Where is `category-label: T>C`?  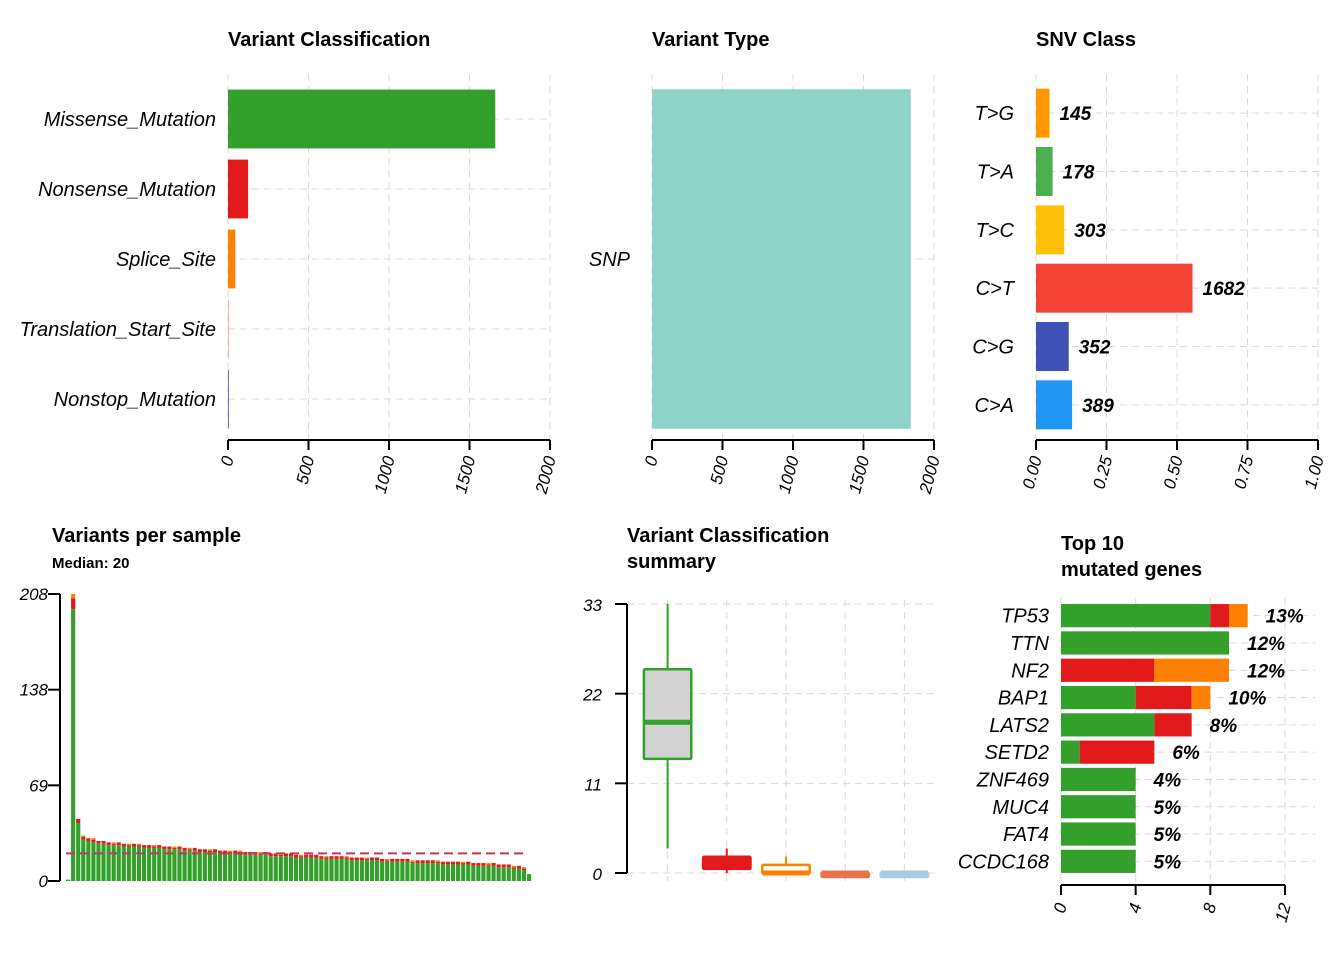
category-label: T>C is located at coordinates (995, 231).